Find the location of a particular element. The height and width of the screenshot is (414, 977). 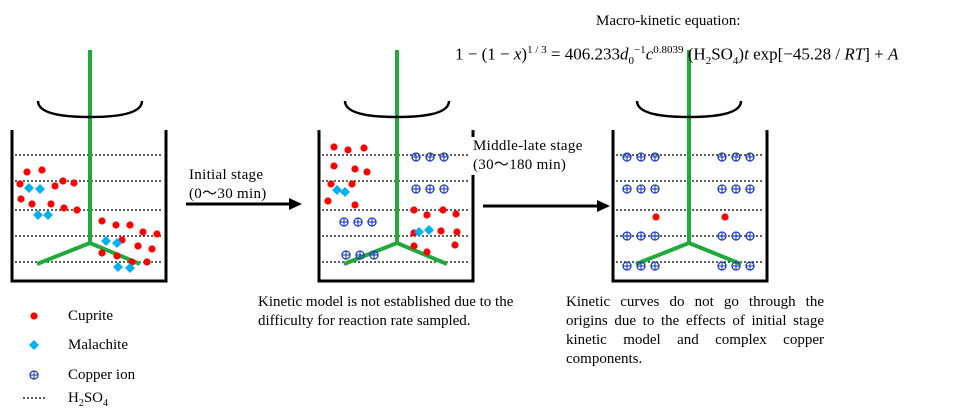

eq-var-c: c is located at coordinates (649, 54).